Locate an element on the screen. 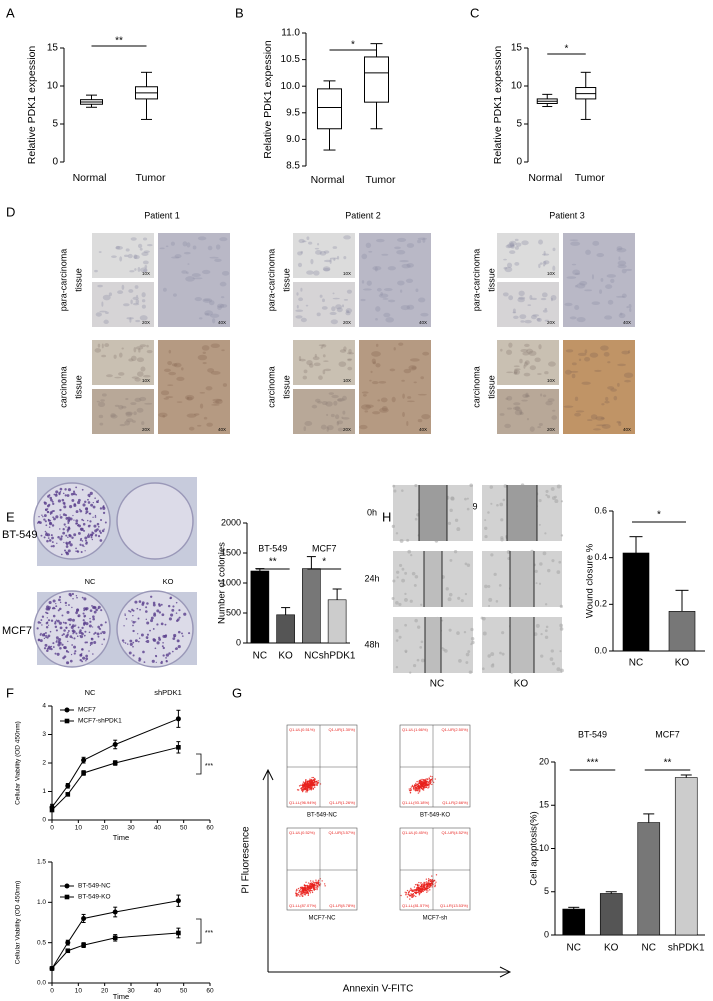  flow-plot is located at coordinates (322, 766).